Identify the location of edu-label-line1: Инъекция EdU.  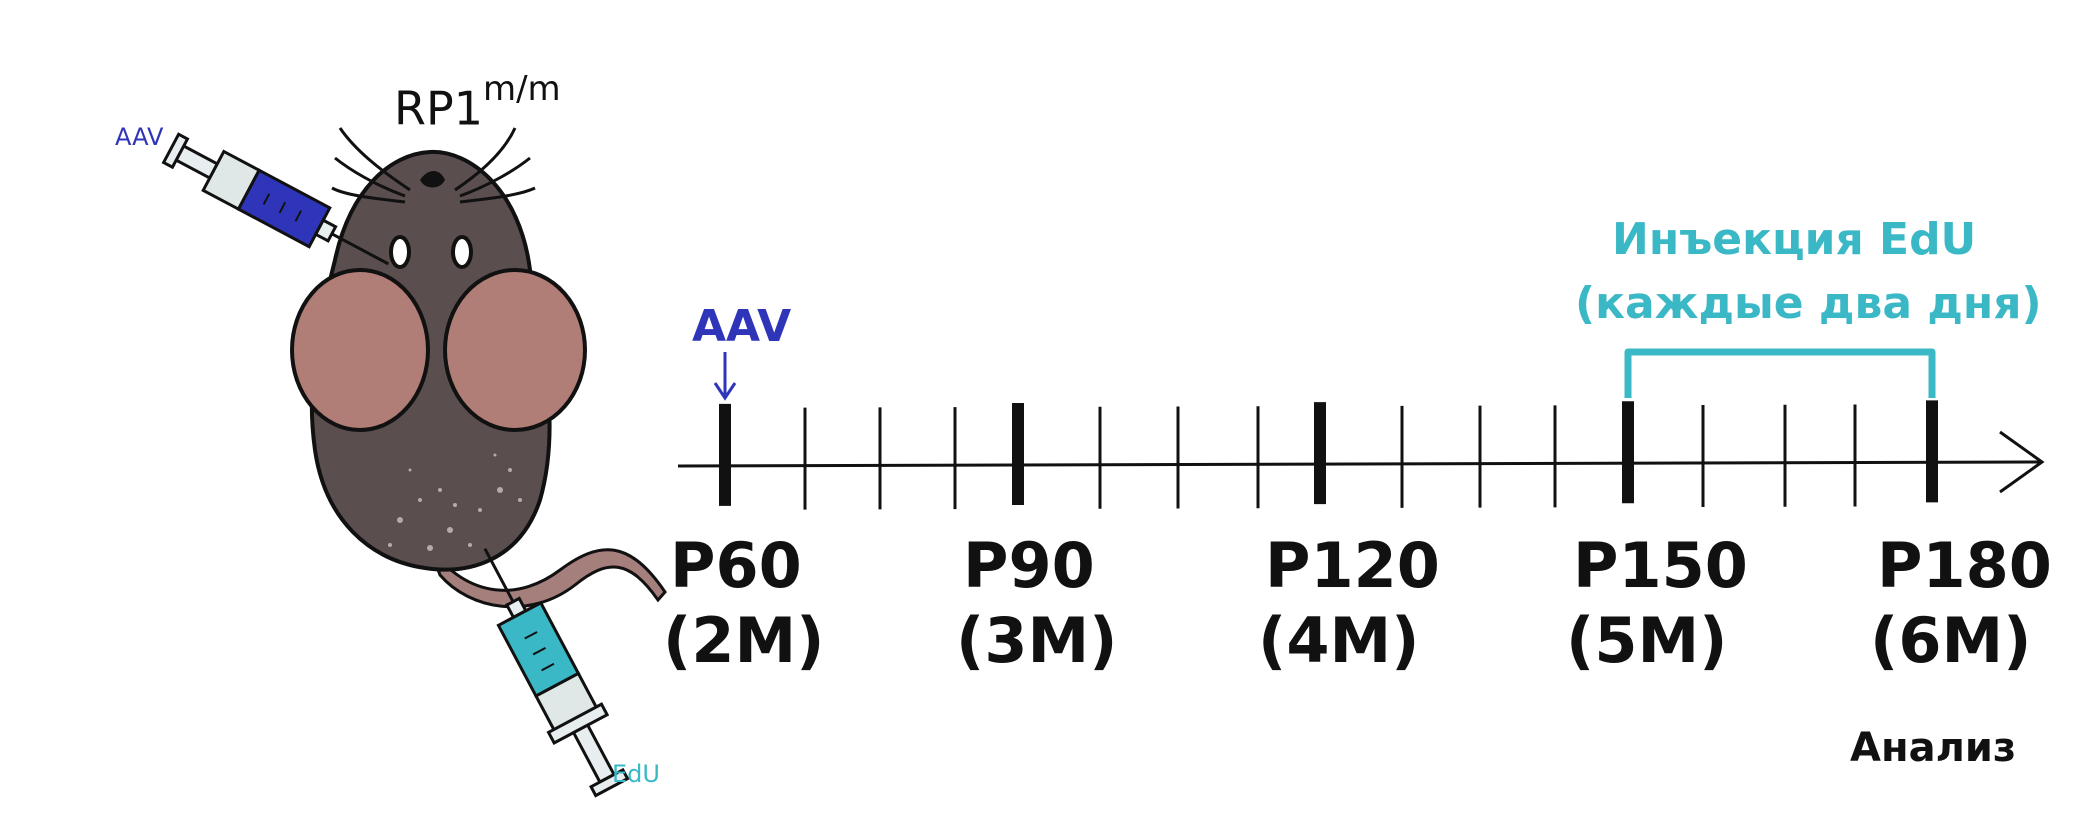
(1794, 239).